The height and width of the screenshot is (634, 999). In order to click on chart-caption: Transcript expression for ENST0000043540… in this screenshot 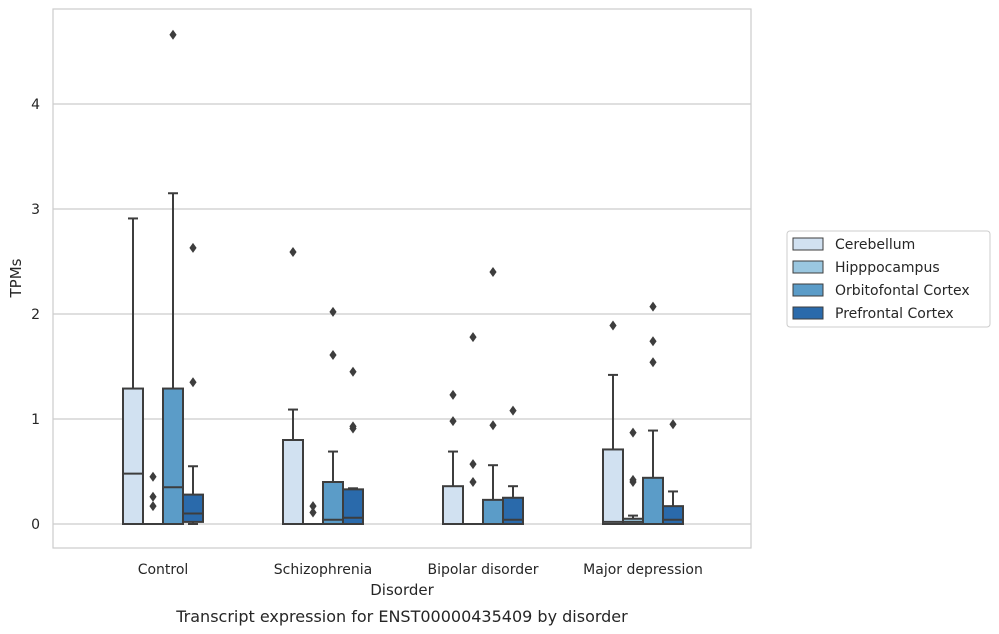, I will do `click(401, 616)`.